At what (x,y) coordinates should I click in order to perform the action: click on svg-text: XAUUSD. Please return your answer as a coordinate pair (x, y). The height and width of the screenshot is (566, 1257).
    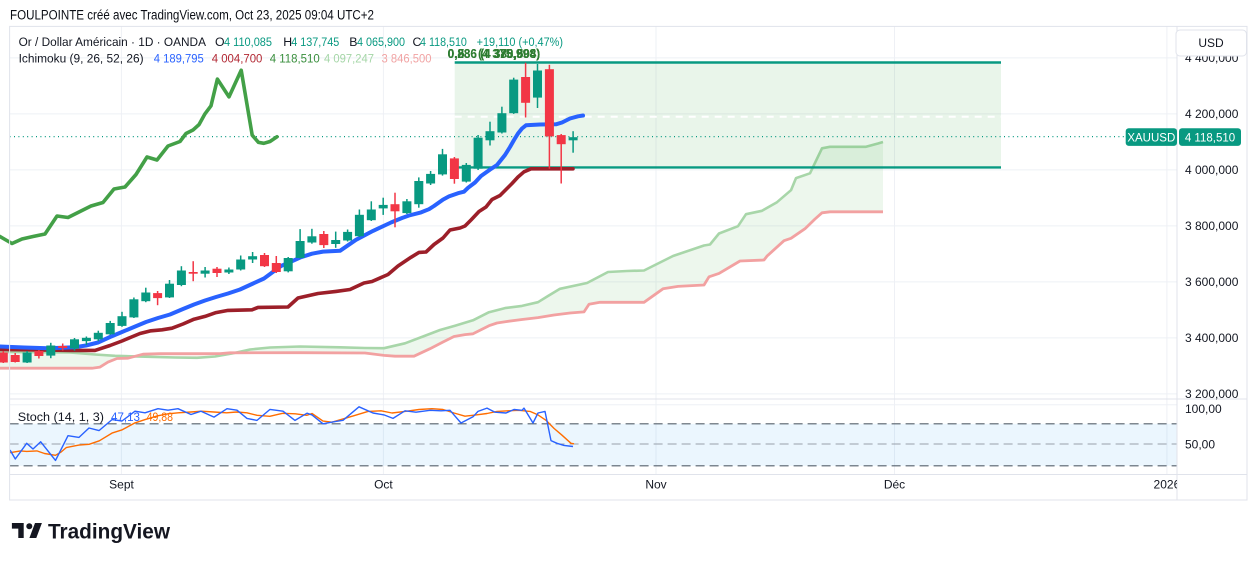
    Looking at the image, I should click on (1151, 138).